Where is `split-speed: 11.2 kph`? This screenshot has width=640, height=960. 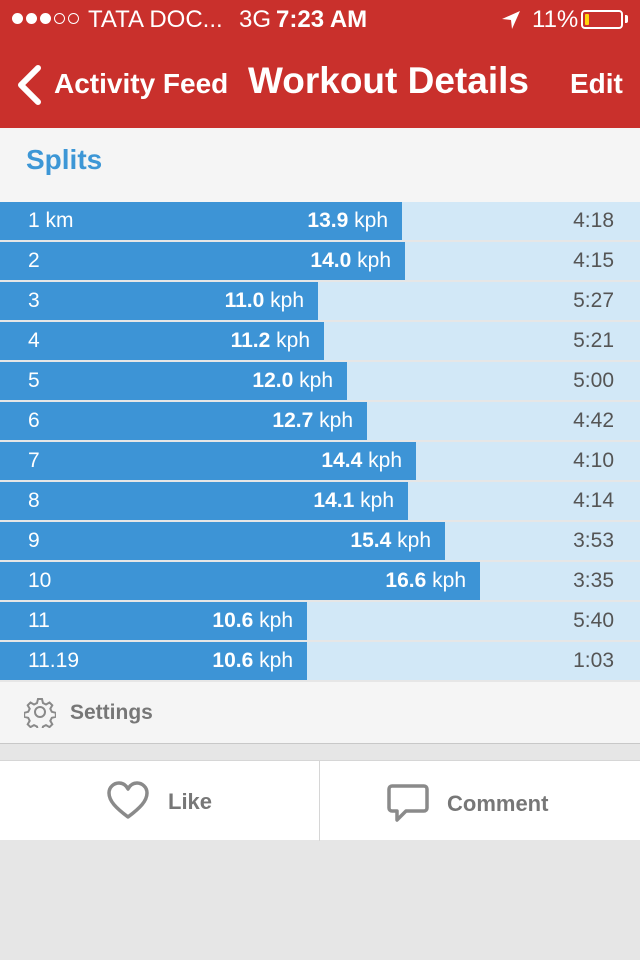
split-speed: 11.2 kph is located at coordinates (270, 341).